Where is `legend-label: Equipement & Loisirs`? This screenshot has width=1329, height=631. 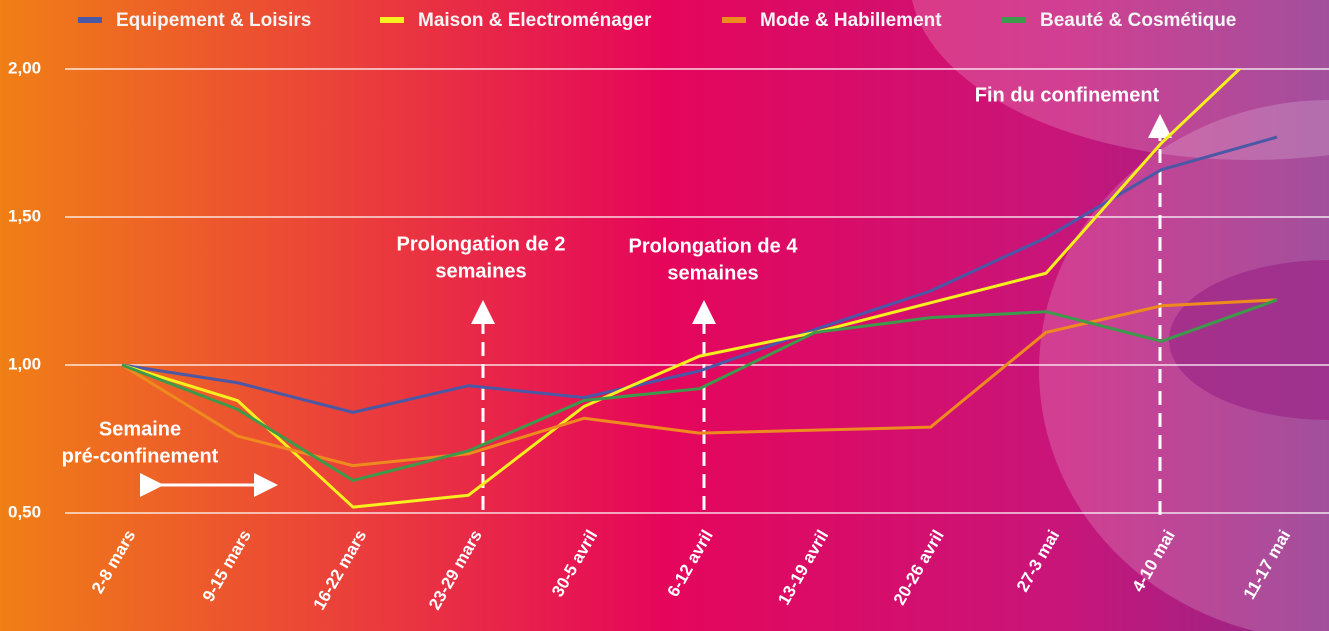 legend-label: Equipement & Loisirs is located at coordinates (213, 20).